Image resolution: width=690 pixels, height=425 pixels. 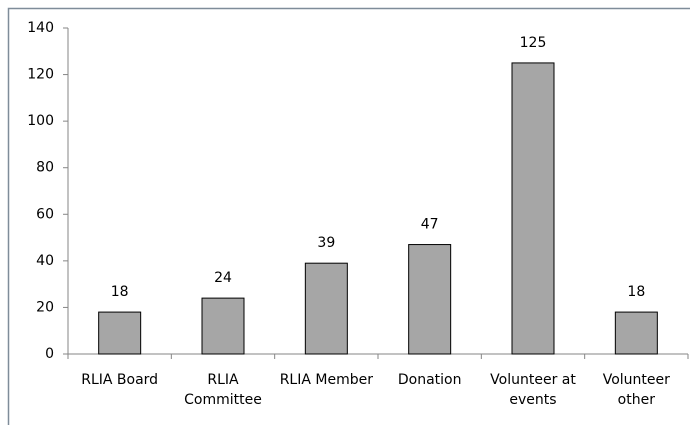 I want to click on y-tick-label: 20, so click(x=45, y=307).